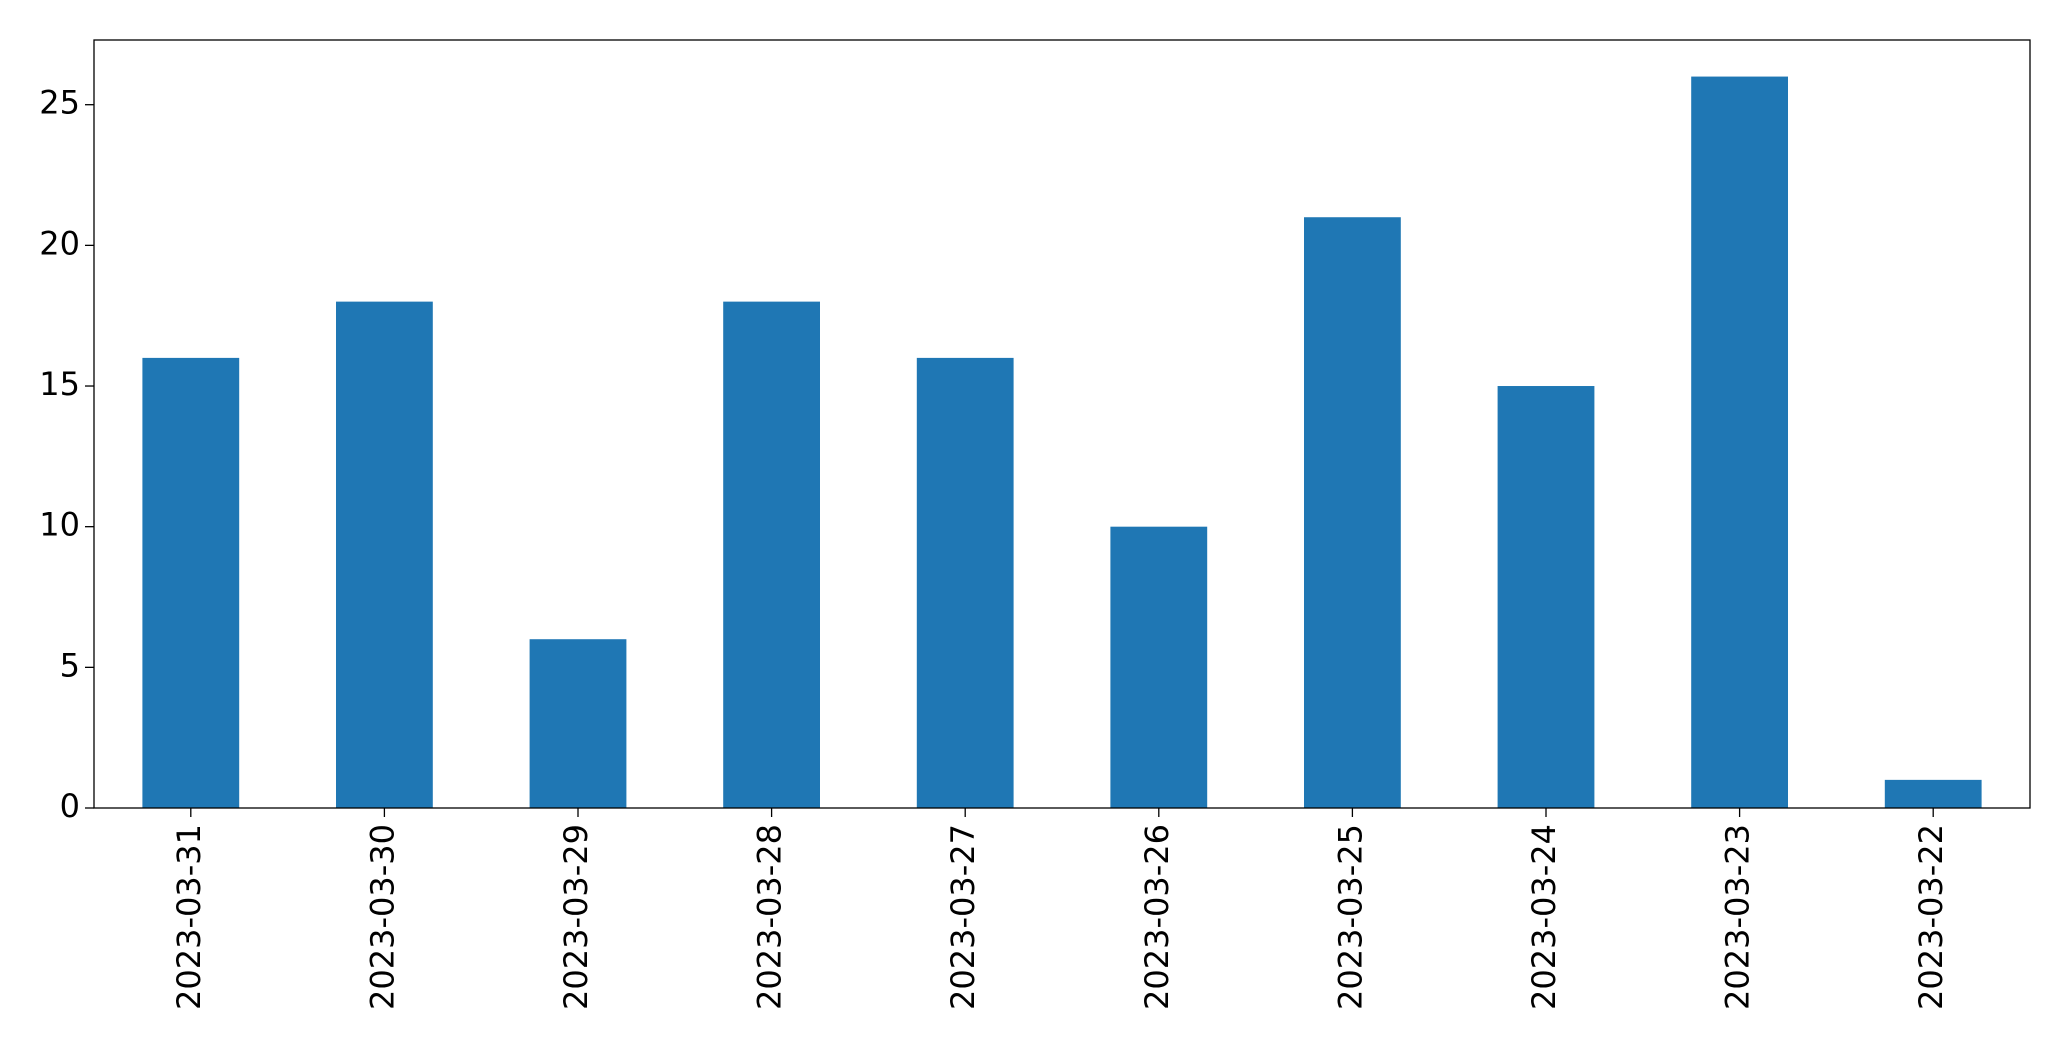  Describe the element at coordinates (59, 384) in the screenshot. I see `y-tick-label: 15` at that location.